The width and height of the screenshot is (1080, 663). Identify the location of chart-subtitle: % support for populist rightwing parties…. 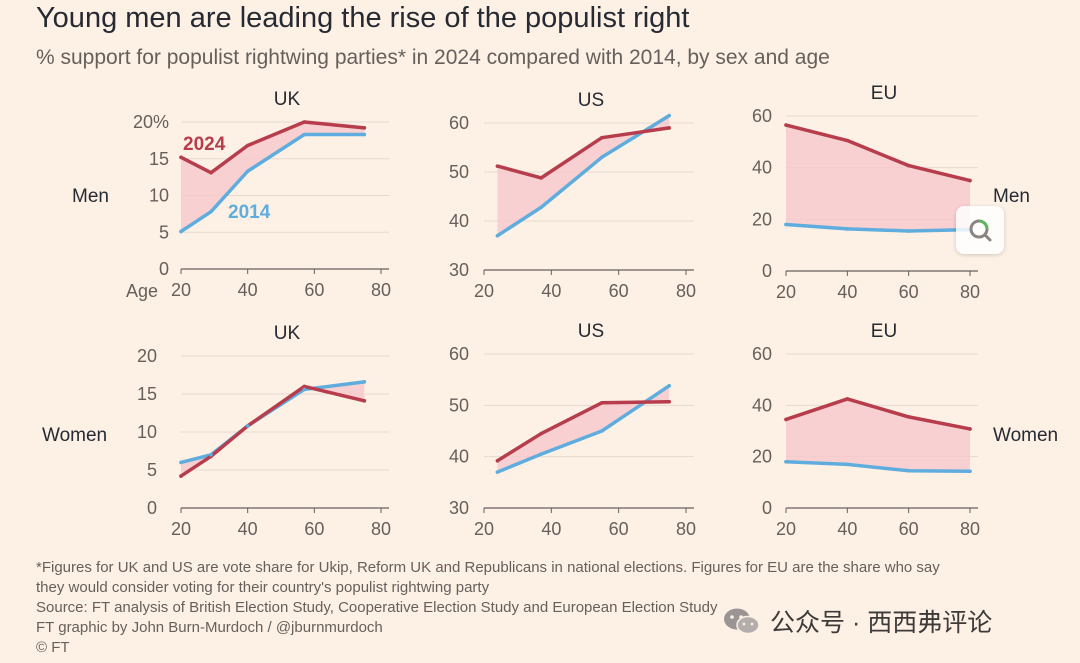
(433, 57).